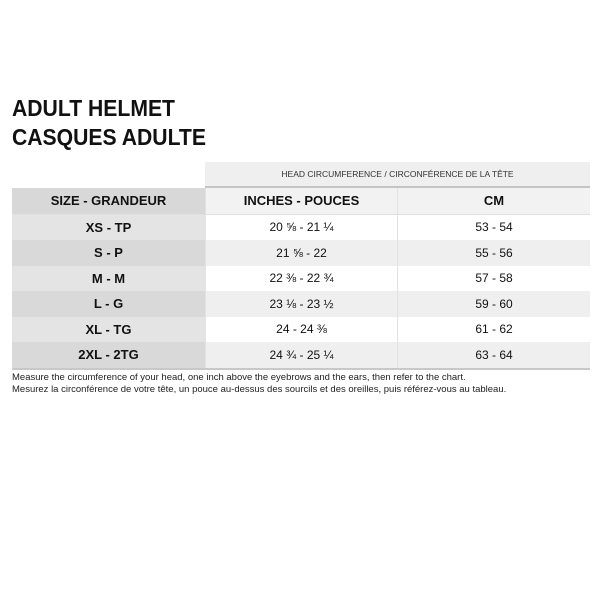  I want to click on cm-cell: 59 - 60, so click(494, 304).